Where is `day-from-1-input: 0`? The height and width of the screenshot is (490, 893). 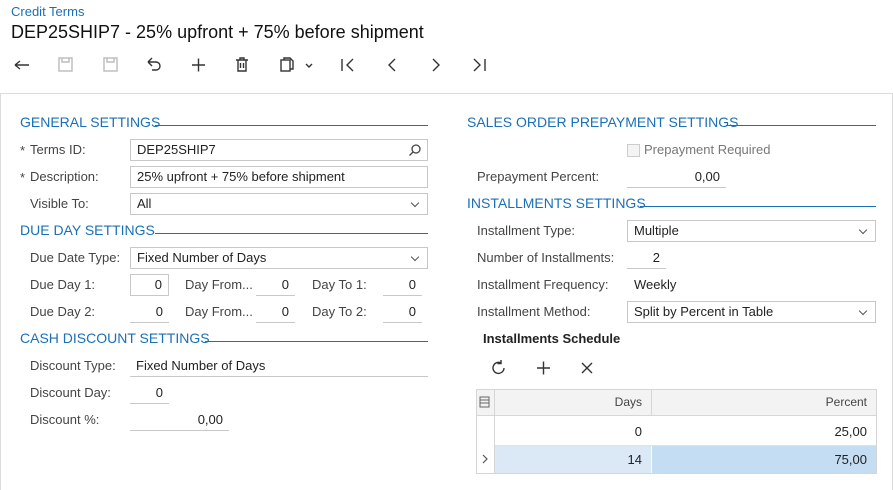
day-from-1-input: 0 is located at coordinates (275, 285).